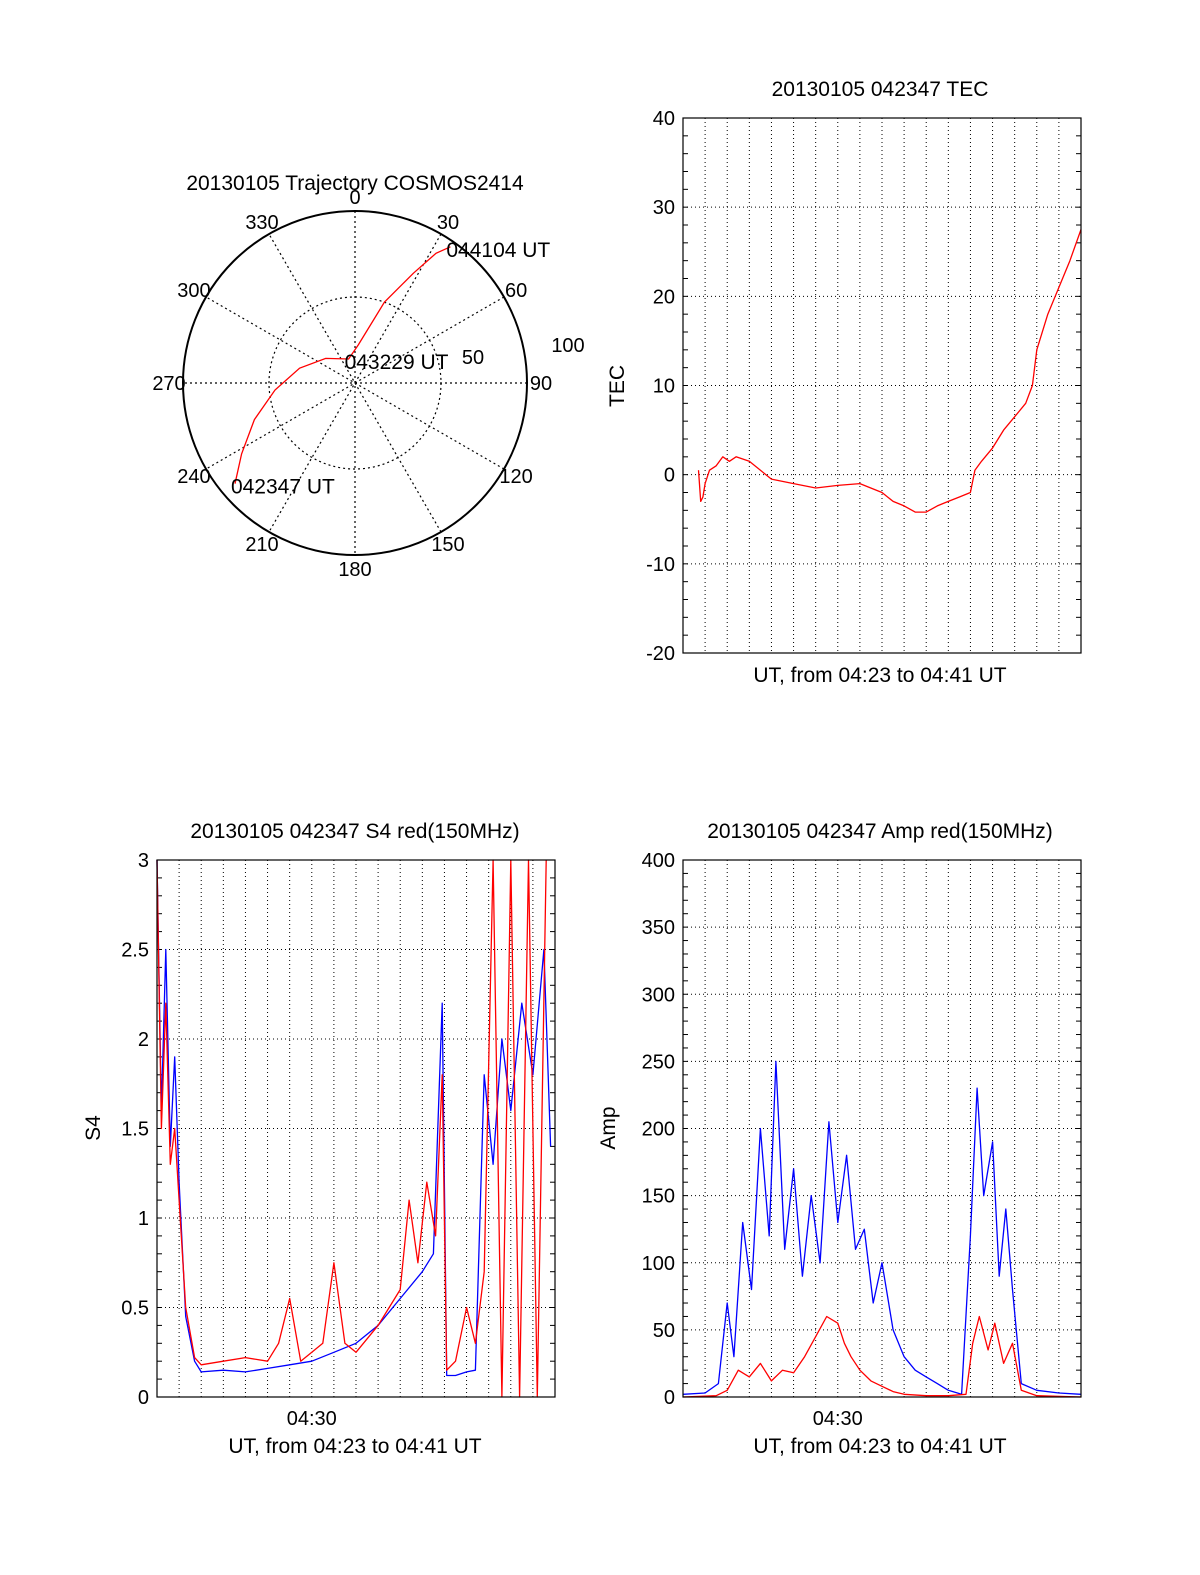  Describe the element at coordinates (567, 346) in the screenshot. I see `radius-label: 100` at that location.